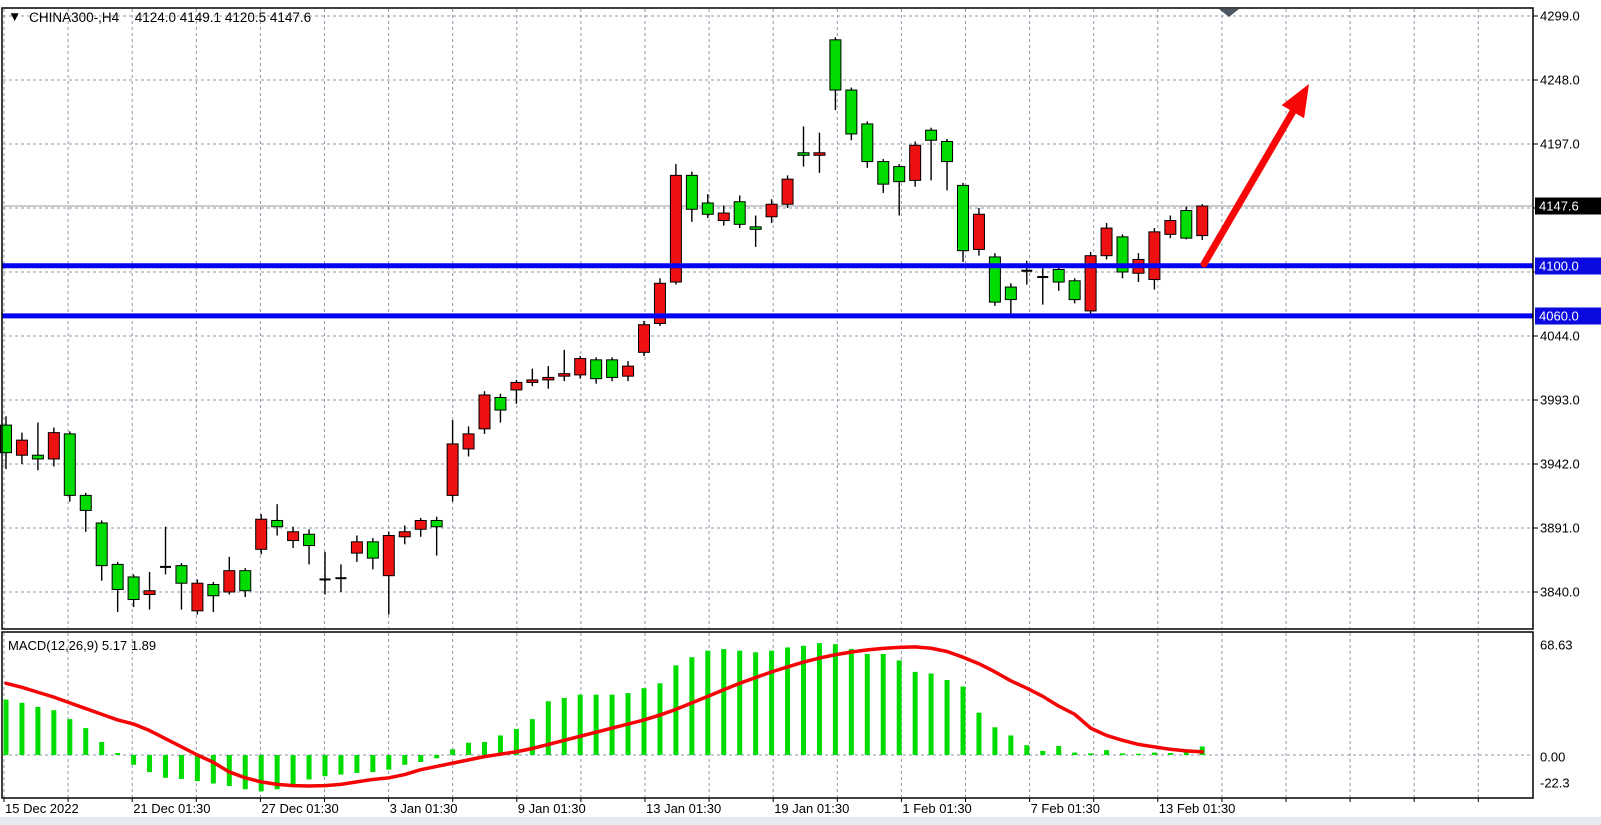 The width and height of the screenshot is (1601, 825). I want to click on symbol-dropdown-icon: ▼, so click(15, 16).